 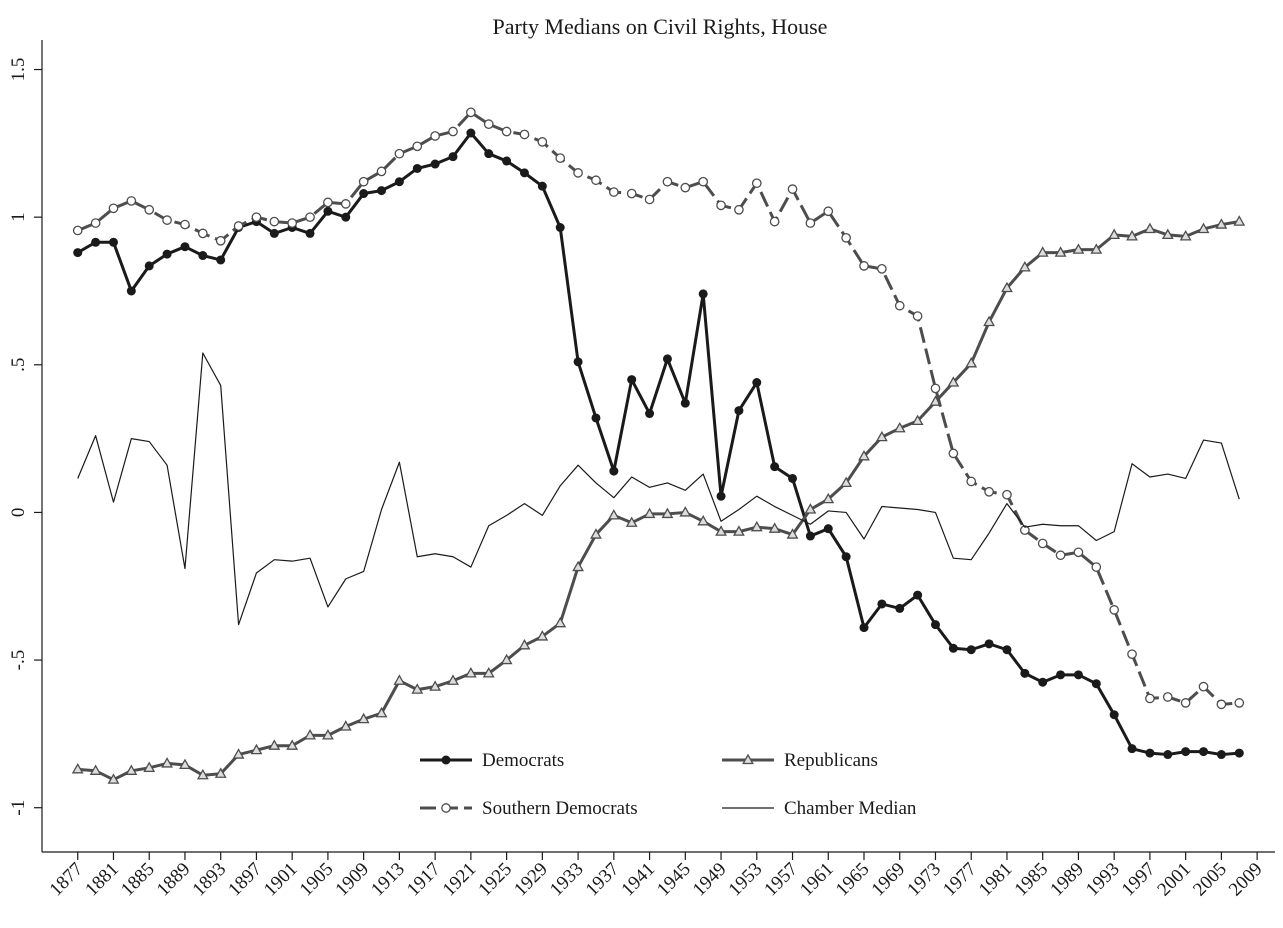 I want to click on x-tick-label: 1973, so click(x=924, y=880).